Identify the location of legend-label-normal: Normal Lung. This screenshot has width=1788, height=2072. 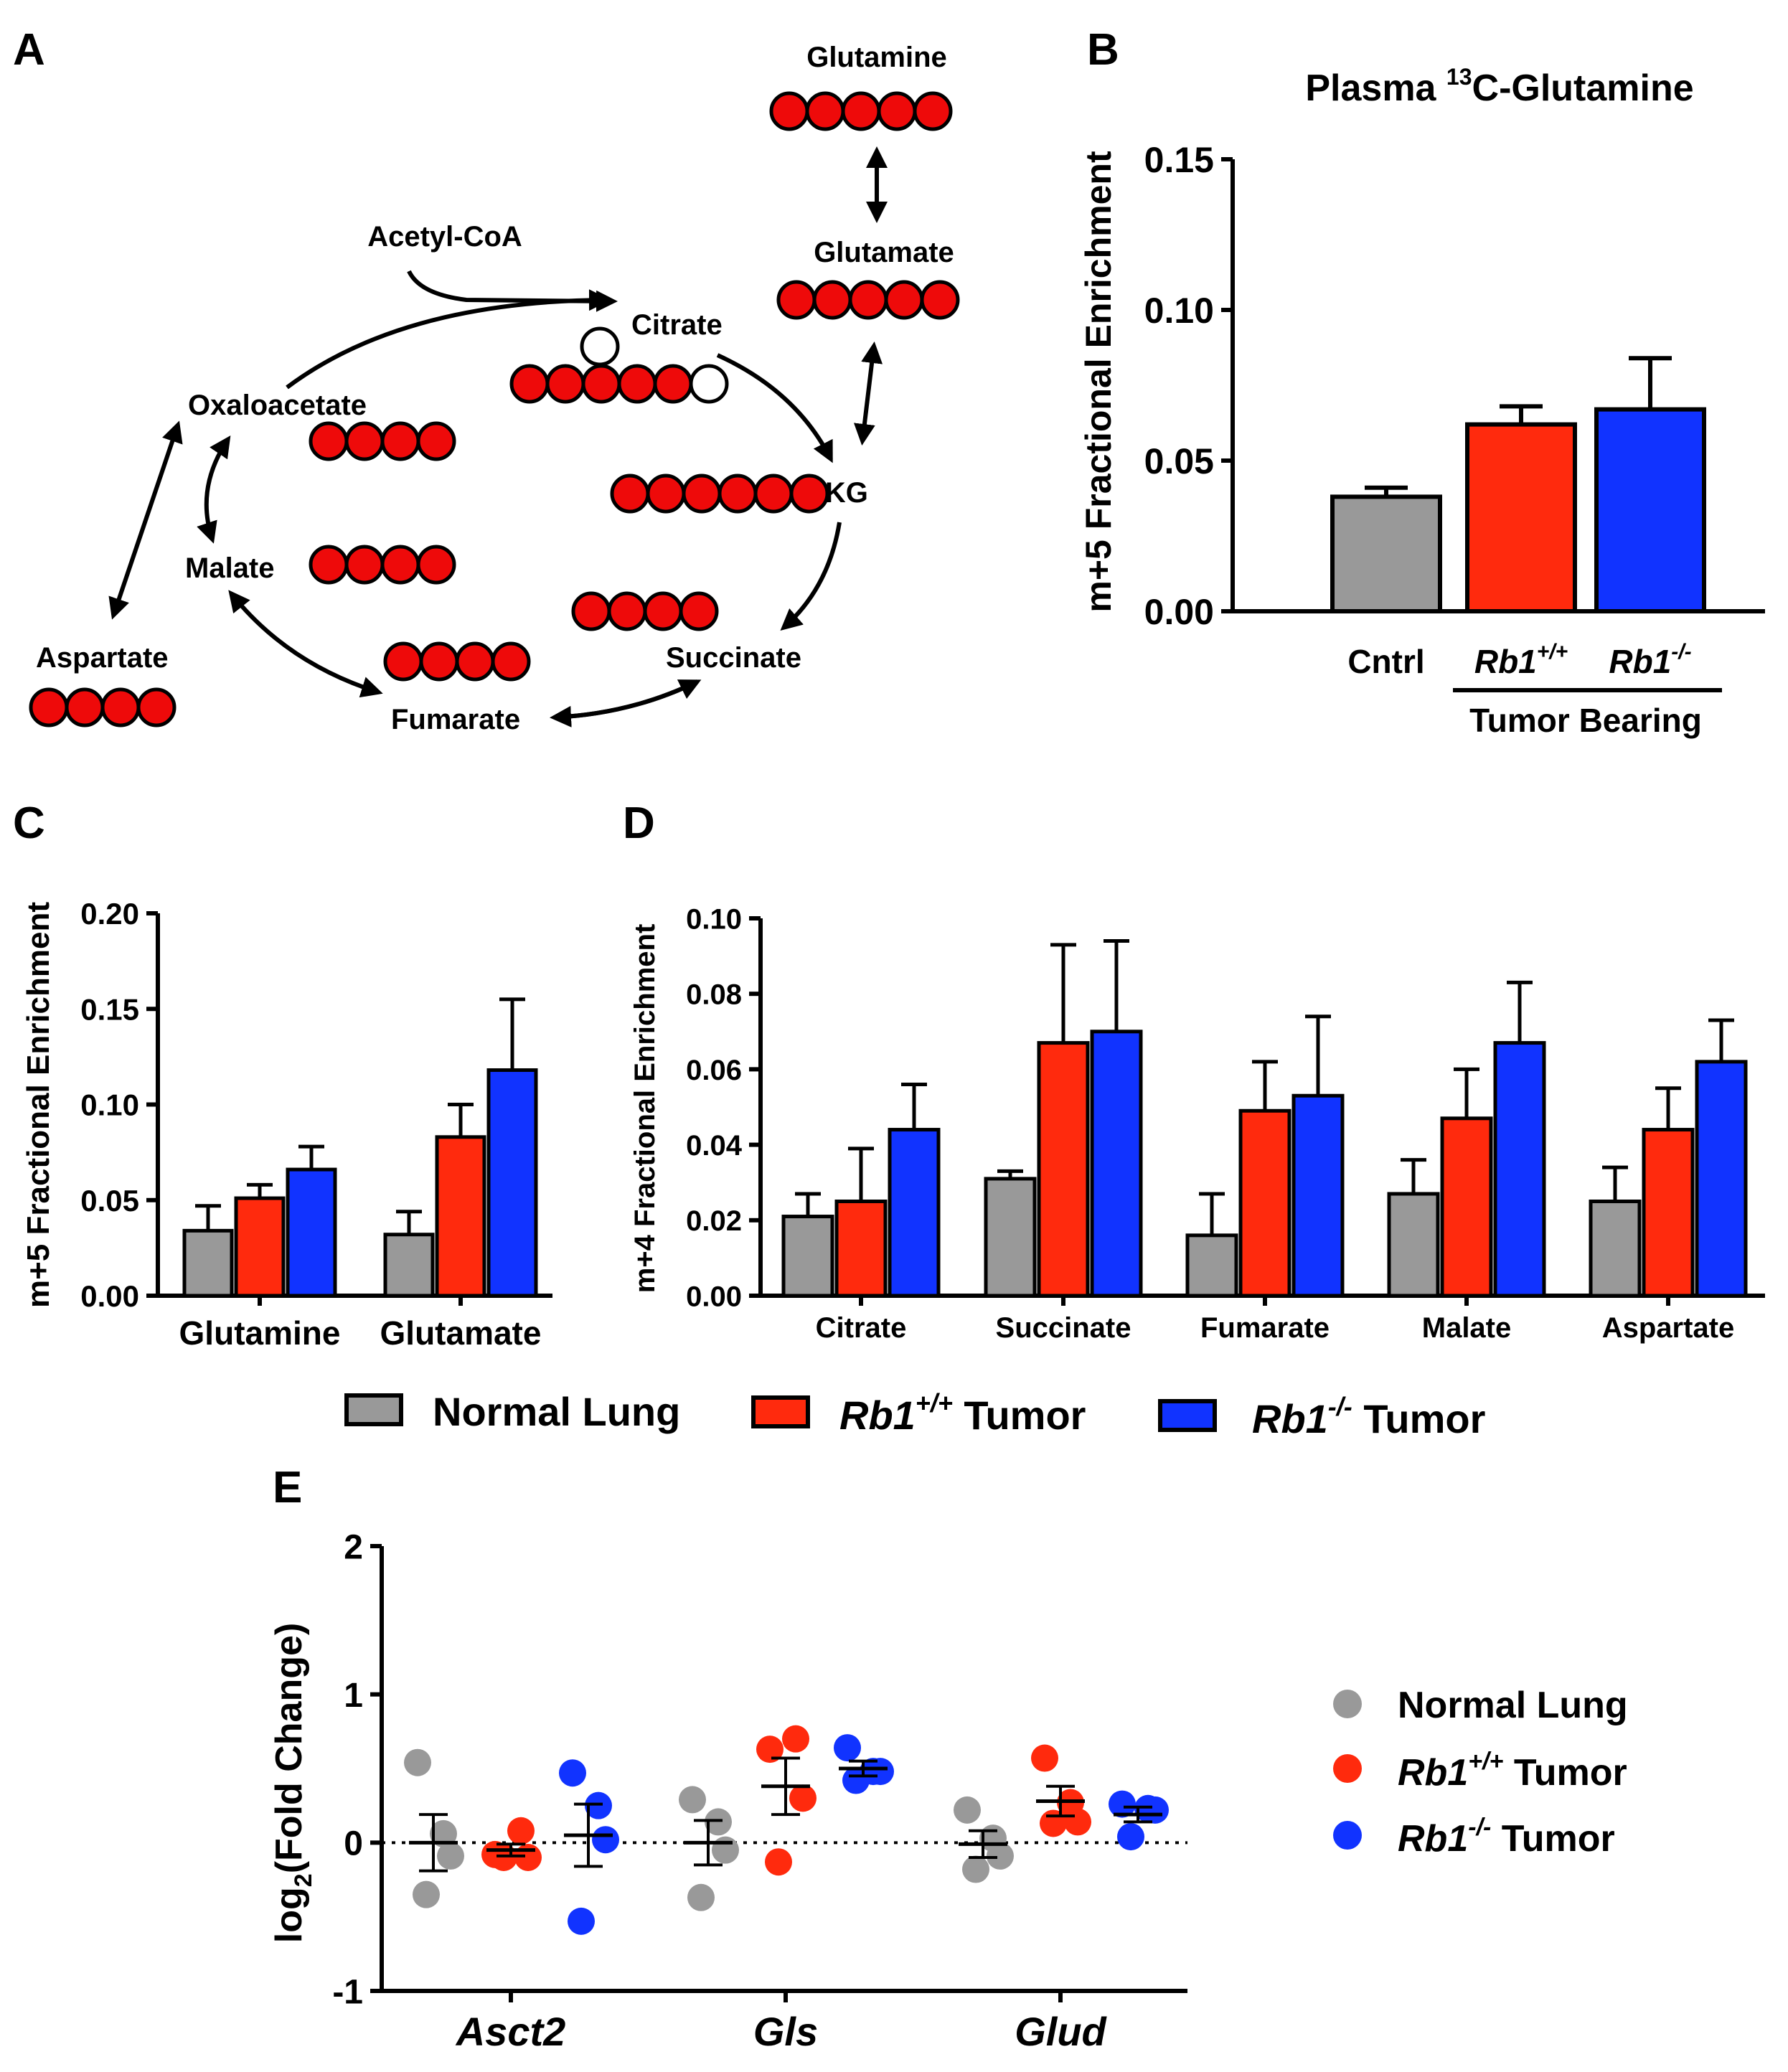
(556, 1412).